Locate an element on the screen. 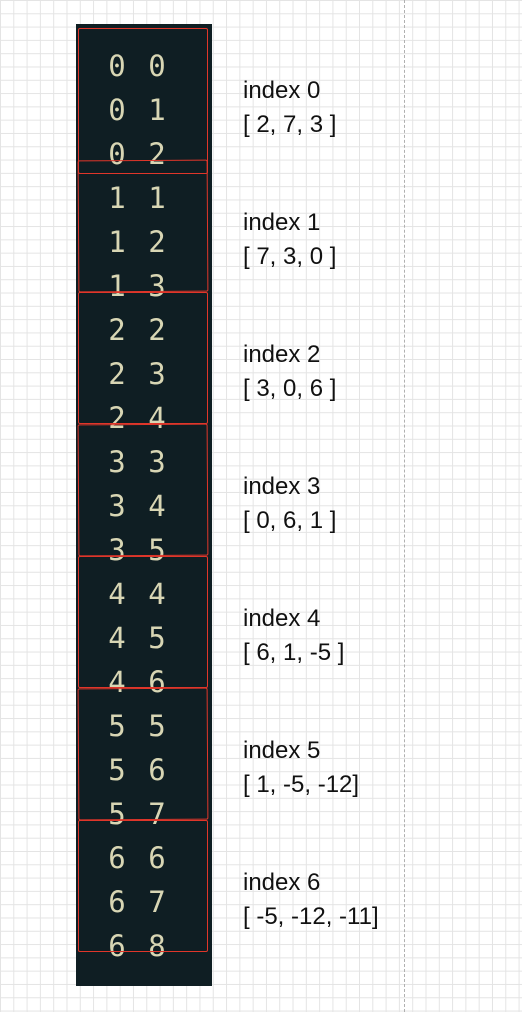 The image size is (522, 1012). values-label: [ 0, 6, 1 ] is located at coordinates (290, 520).